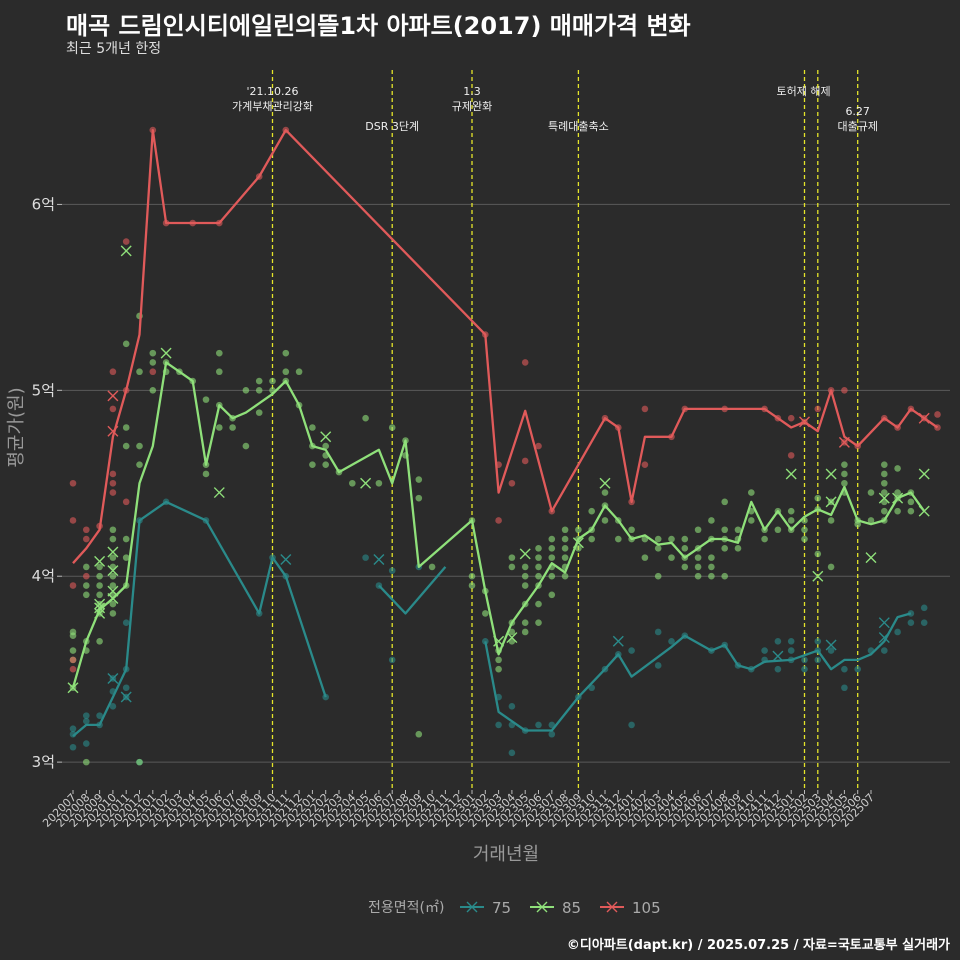  I want to click on legend-label: 105, so click(646, 908).